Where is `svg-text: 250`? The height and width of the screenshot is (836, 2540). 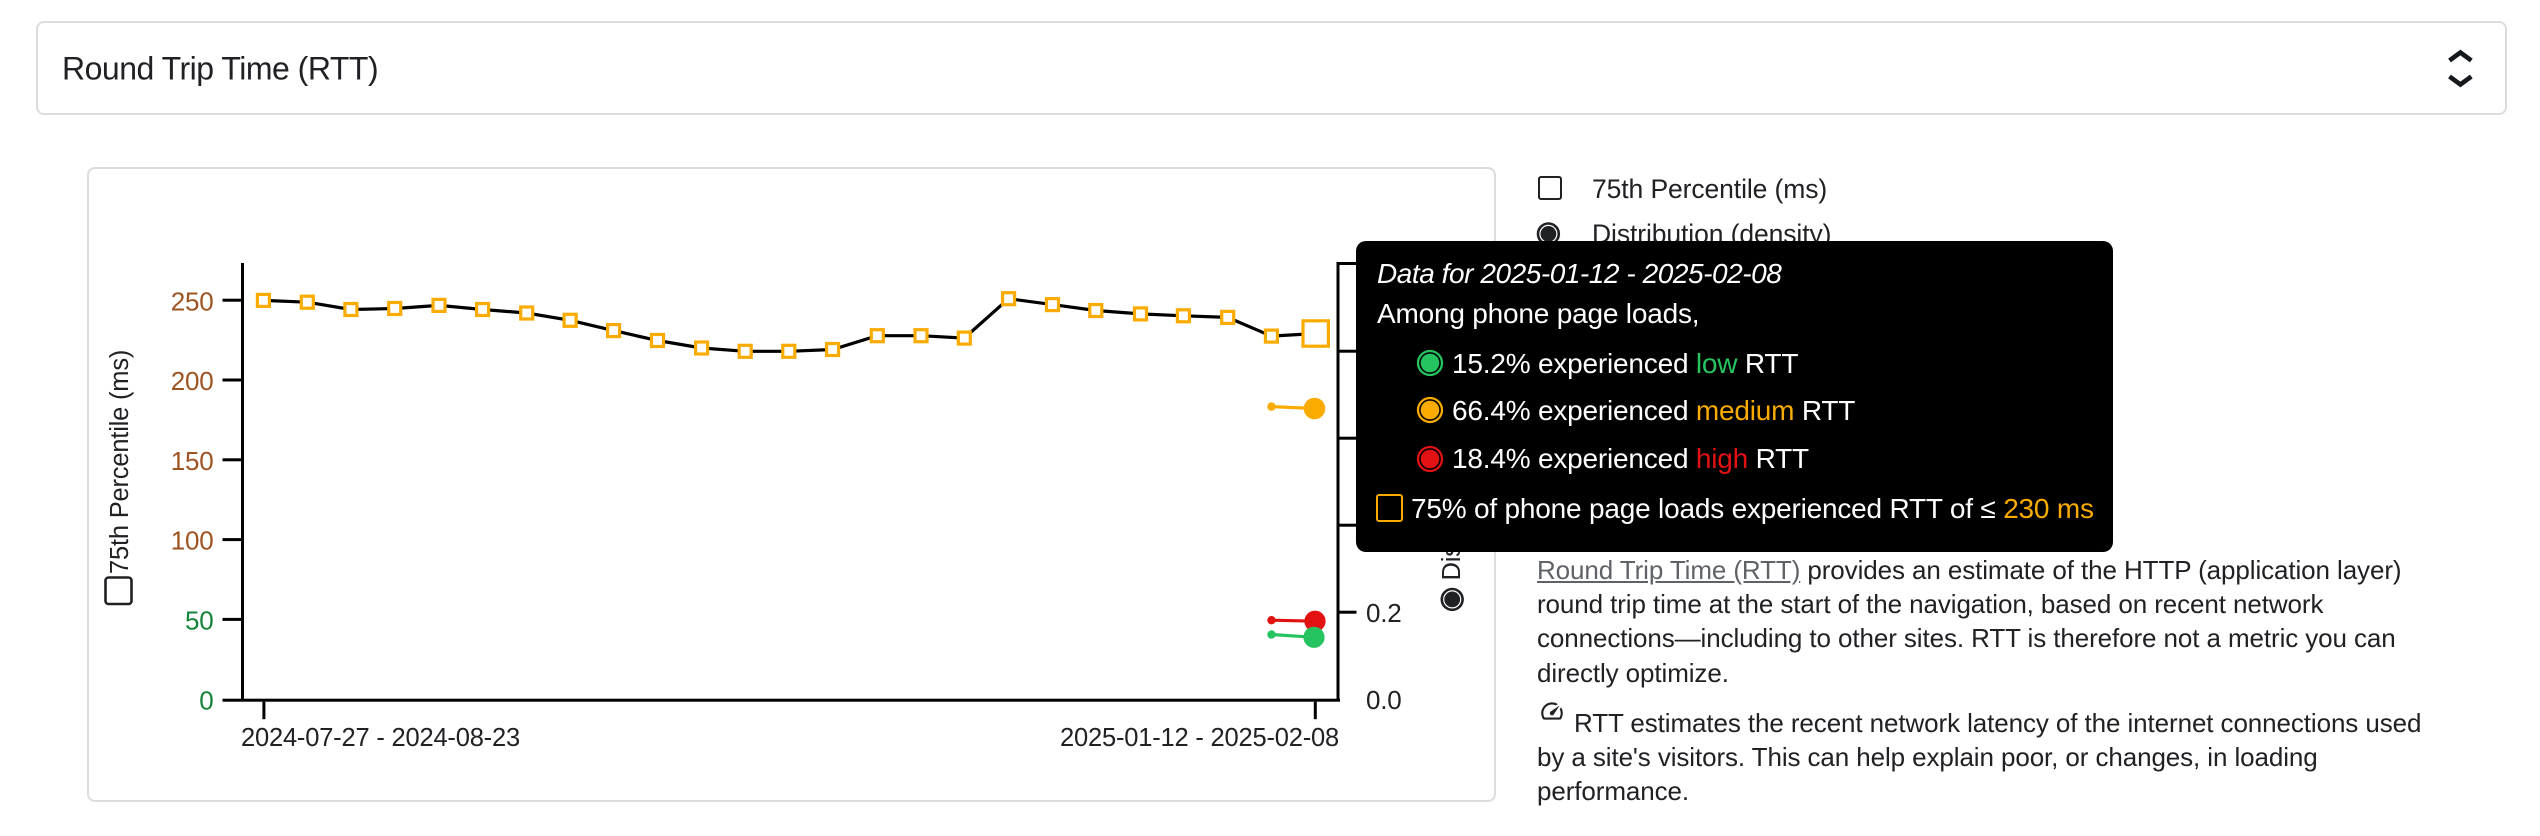 svg-text: 250 is located at coordinates (192, 301).